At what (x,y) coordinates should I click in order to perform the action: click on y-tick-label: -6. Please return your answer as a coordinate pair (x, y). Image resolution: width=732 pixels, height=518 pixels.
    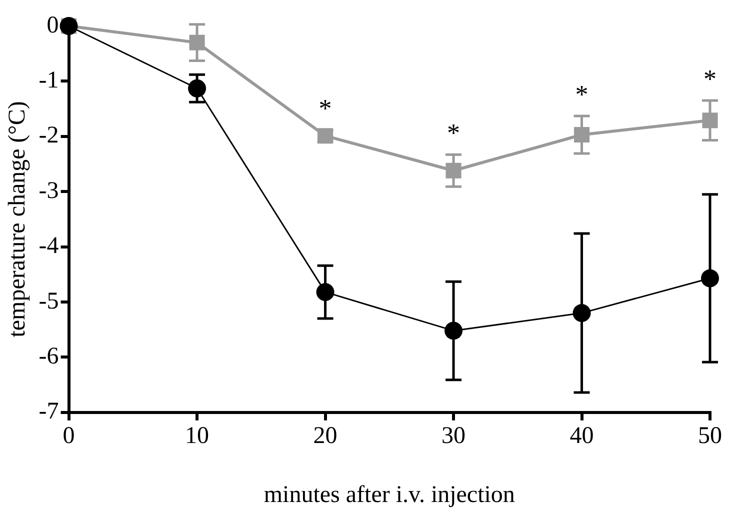
    Looking at the image, I should click on (48, 356).